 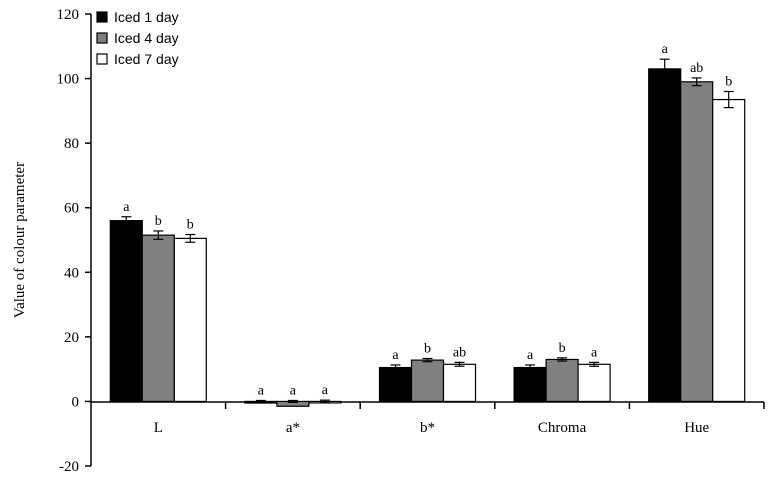 I want to click on y-axis-label: Value of colour parameter, so click(x=20, y=240).